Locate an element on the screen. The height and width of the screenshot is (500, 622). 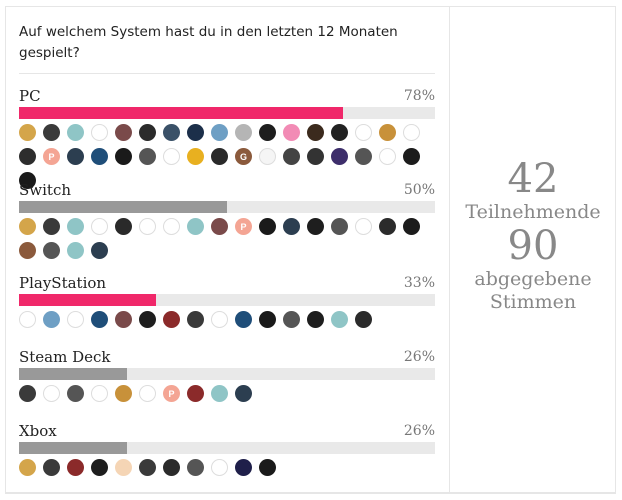
option-bar-track is located at coordinates (227, 207).